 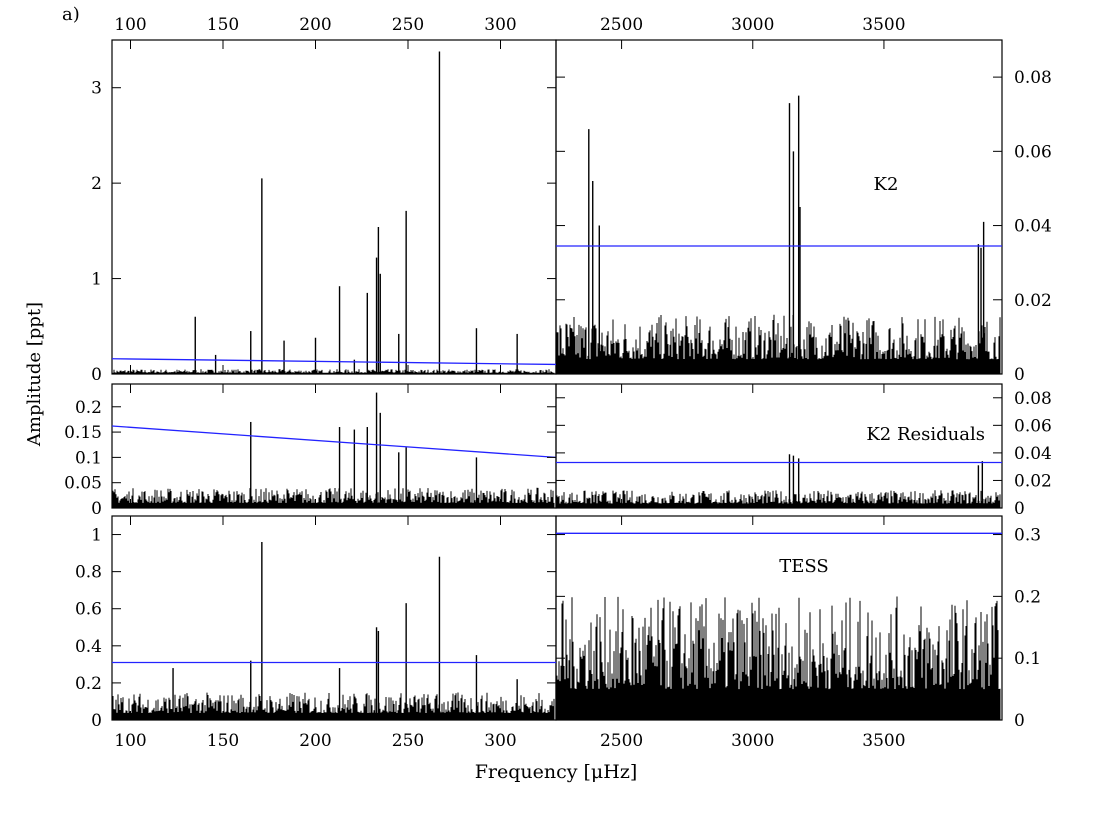 What do you see at coordinates (88, 610) in the screenshot?
I see `ytick-label-tess-left: 0.6` at bounding box center [88, 610].